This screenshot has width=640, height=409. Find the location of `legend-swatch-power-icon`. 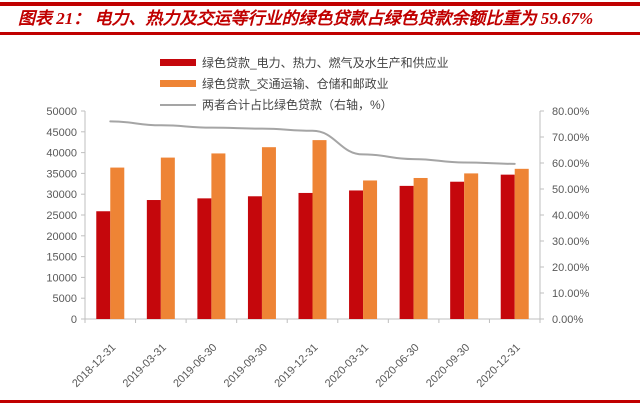

legend-swatch-power-icon is located at coordinates (178, 62).